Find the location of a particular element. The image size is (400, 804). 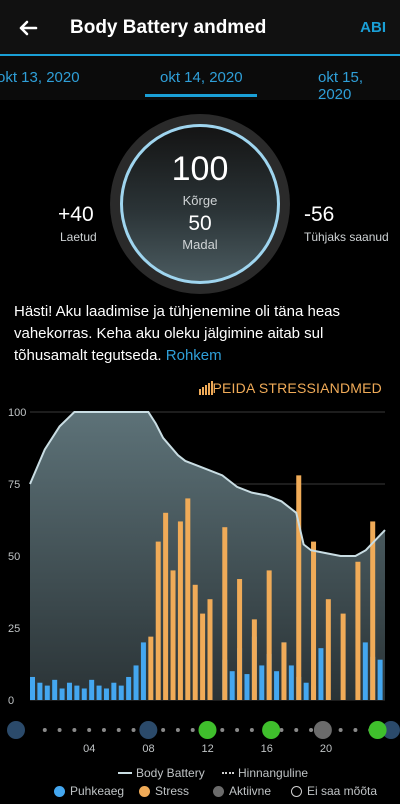

app-bar: Body Battery andmed ABI is located at coordinates (200, 28).